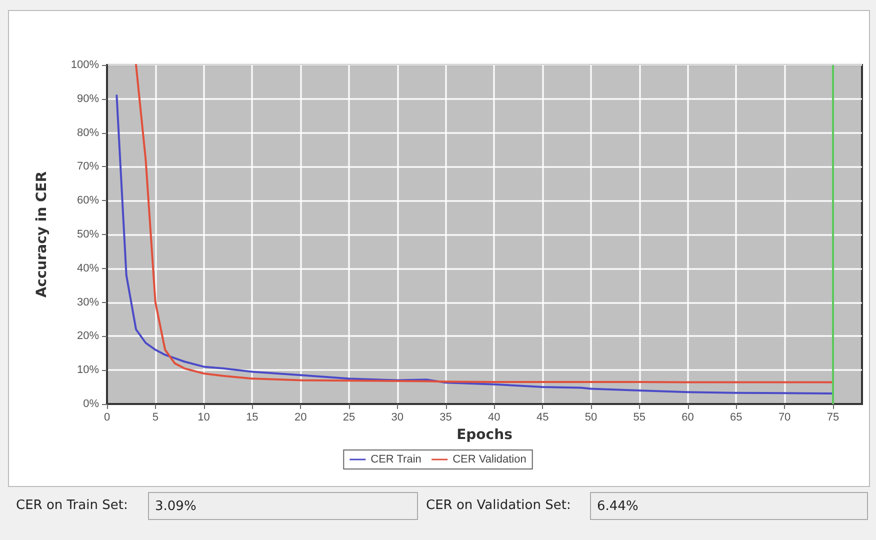 This screenshot has height=540, width=876. What do you see at coordinates (88, 302) in the screenshot?
I see `y-tick-label: 30%` at bounding box center [88, 302].